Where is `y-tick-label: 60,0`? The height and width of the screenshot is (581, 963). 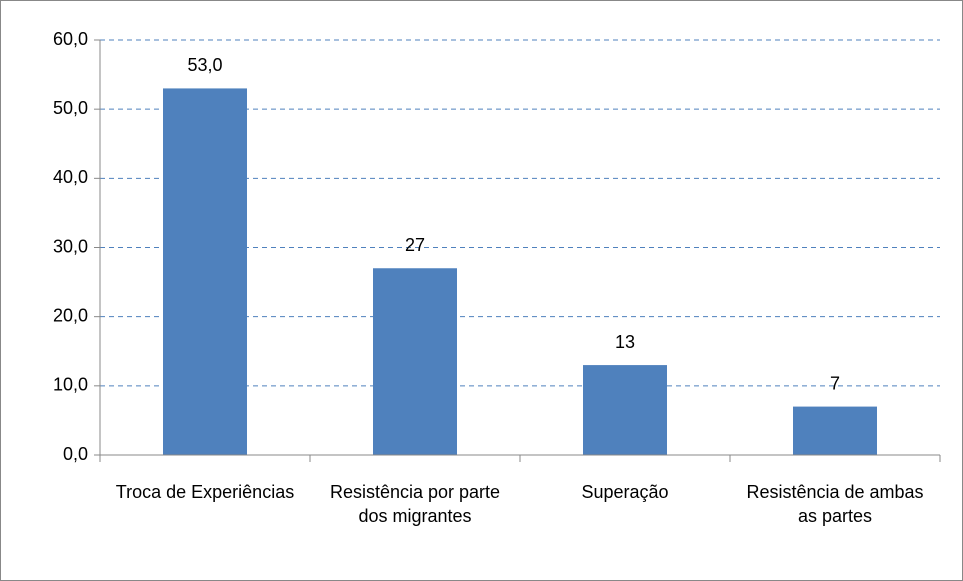
y-tick-label: 60,0 is located at coordinates (70, 39).